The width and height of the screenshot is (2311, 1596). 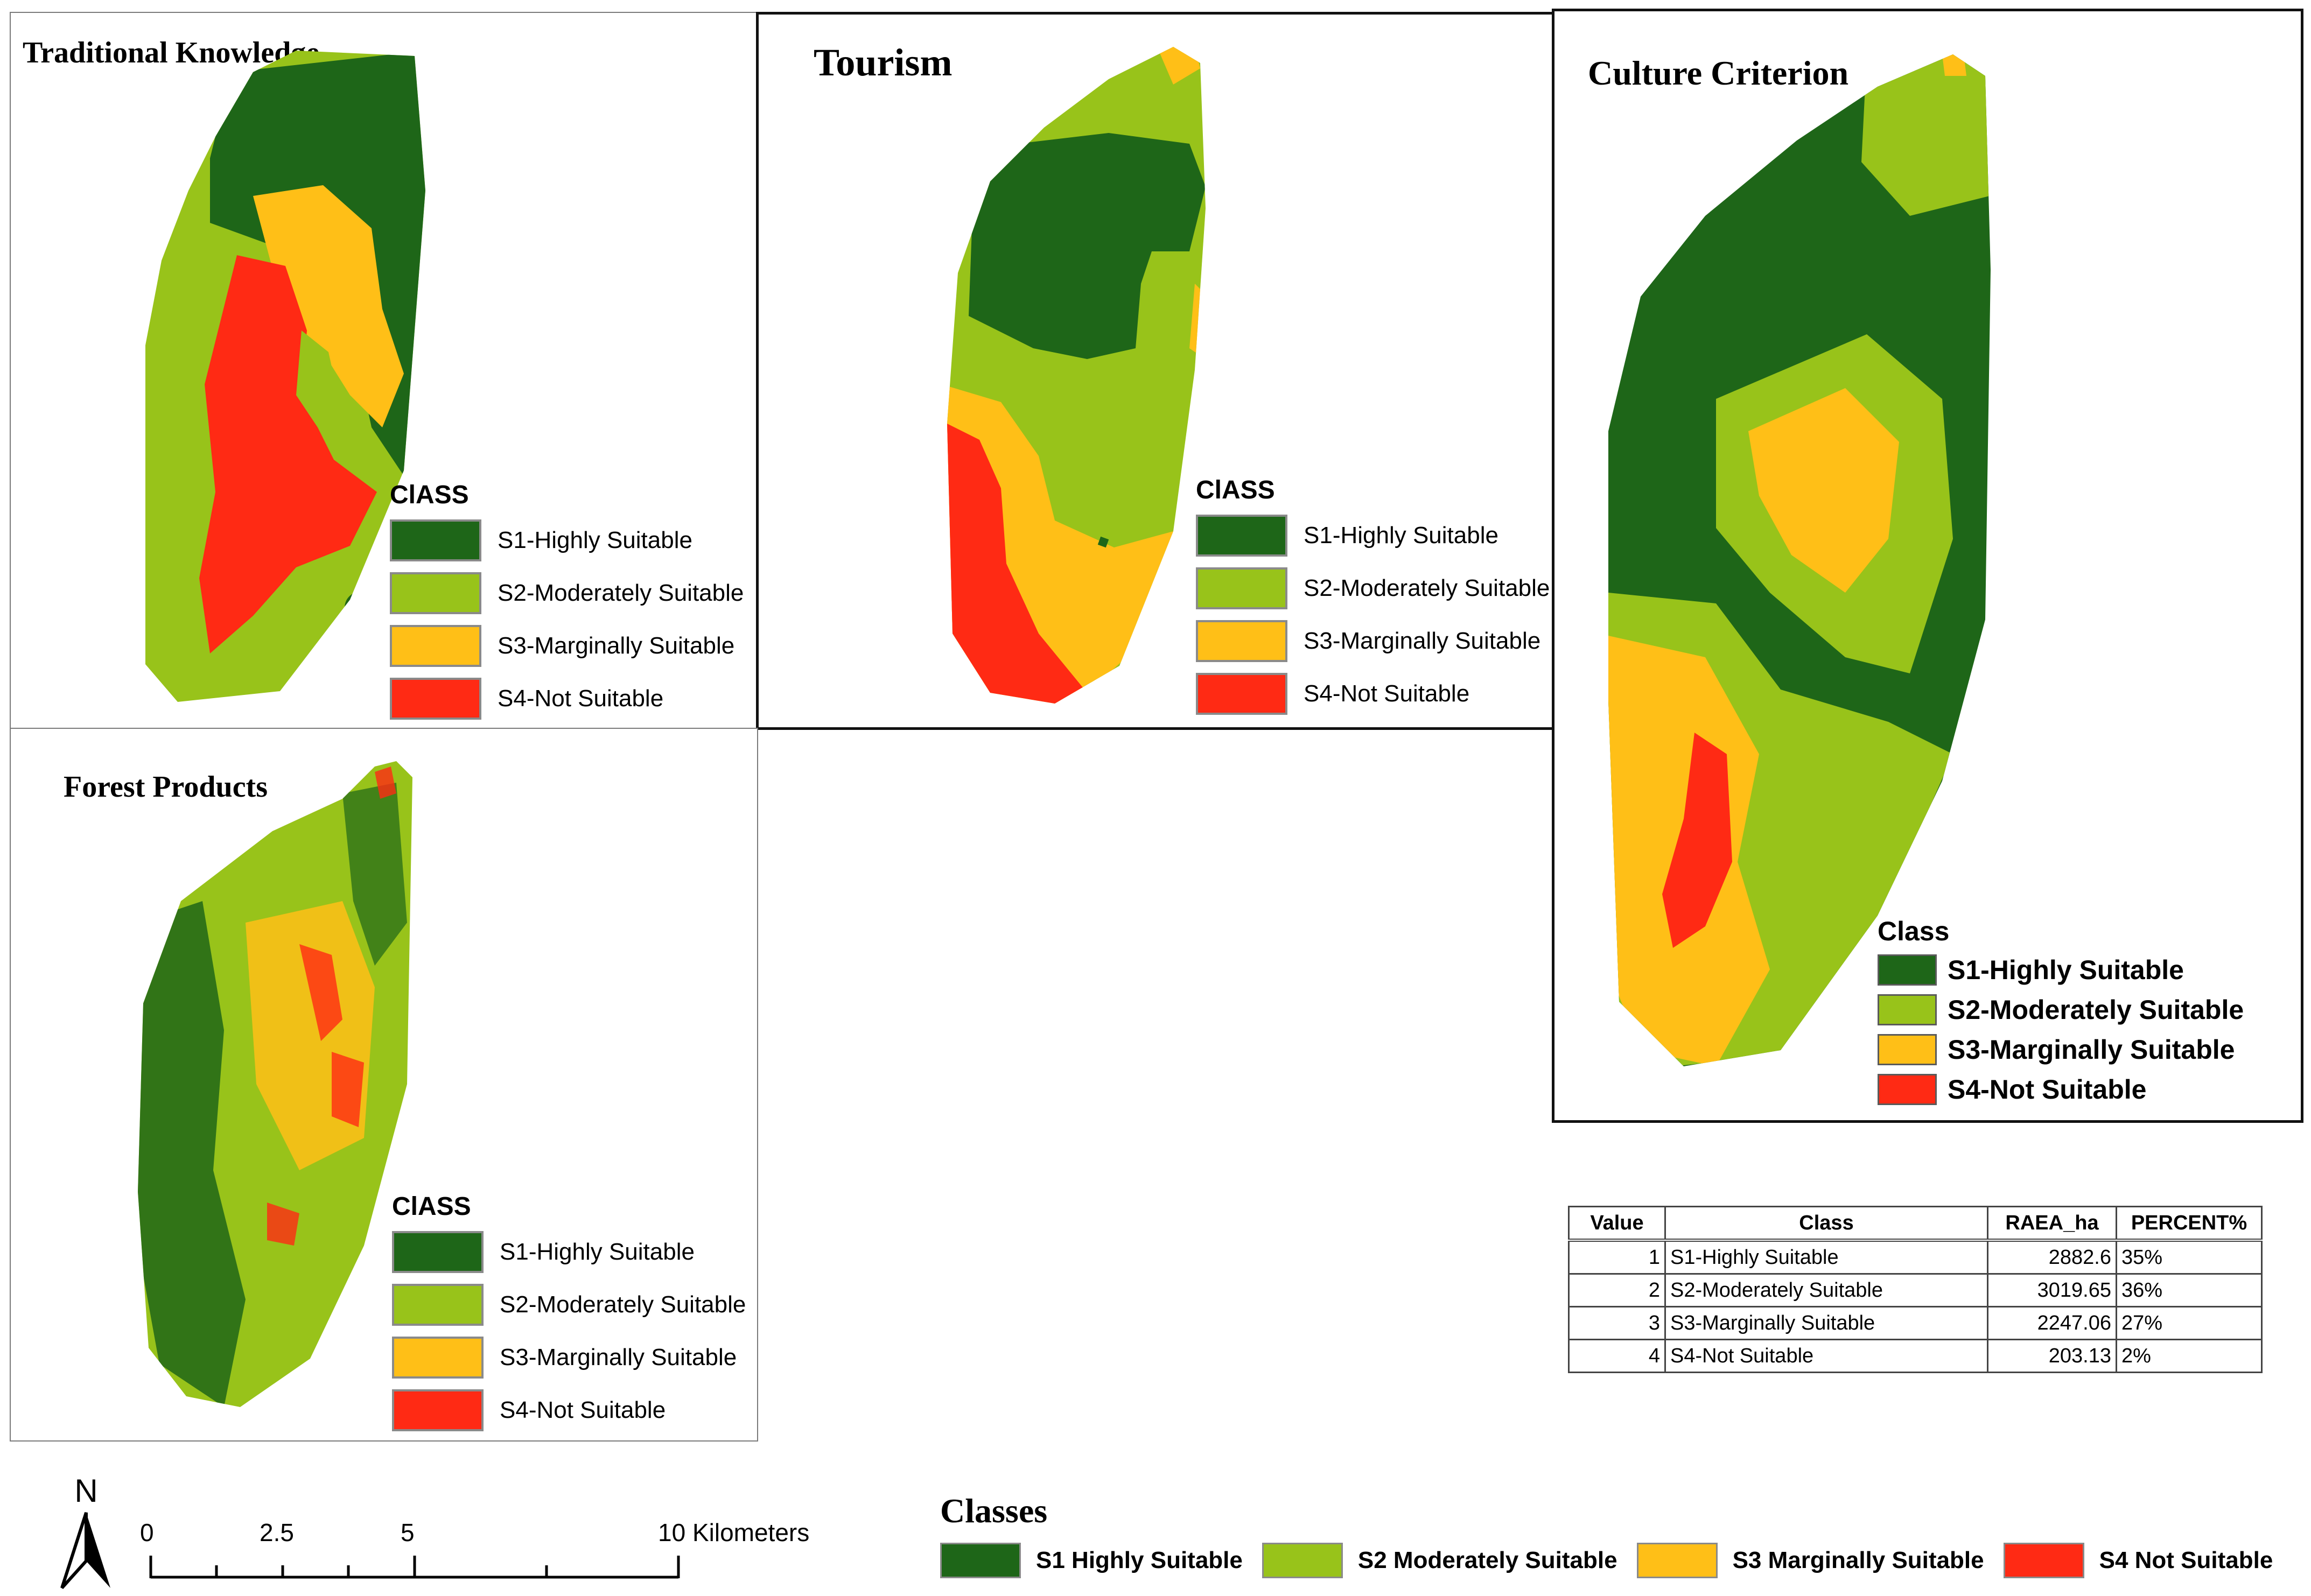 I want to click on classes-heading: Classes, so click(x=994, y=1511).